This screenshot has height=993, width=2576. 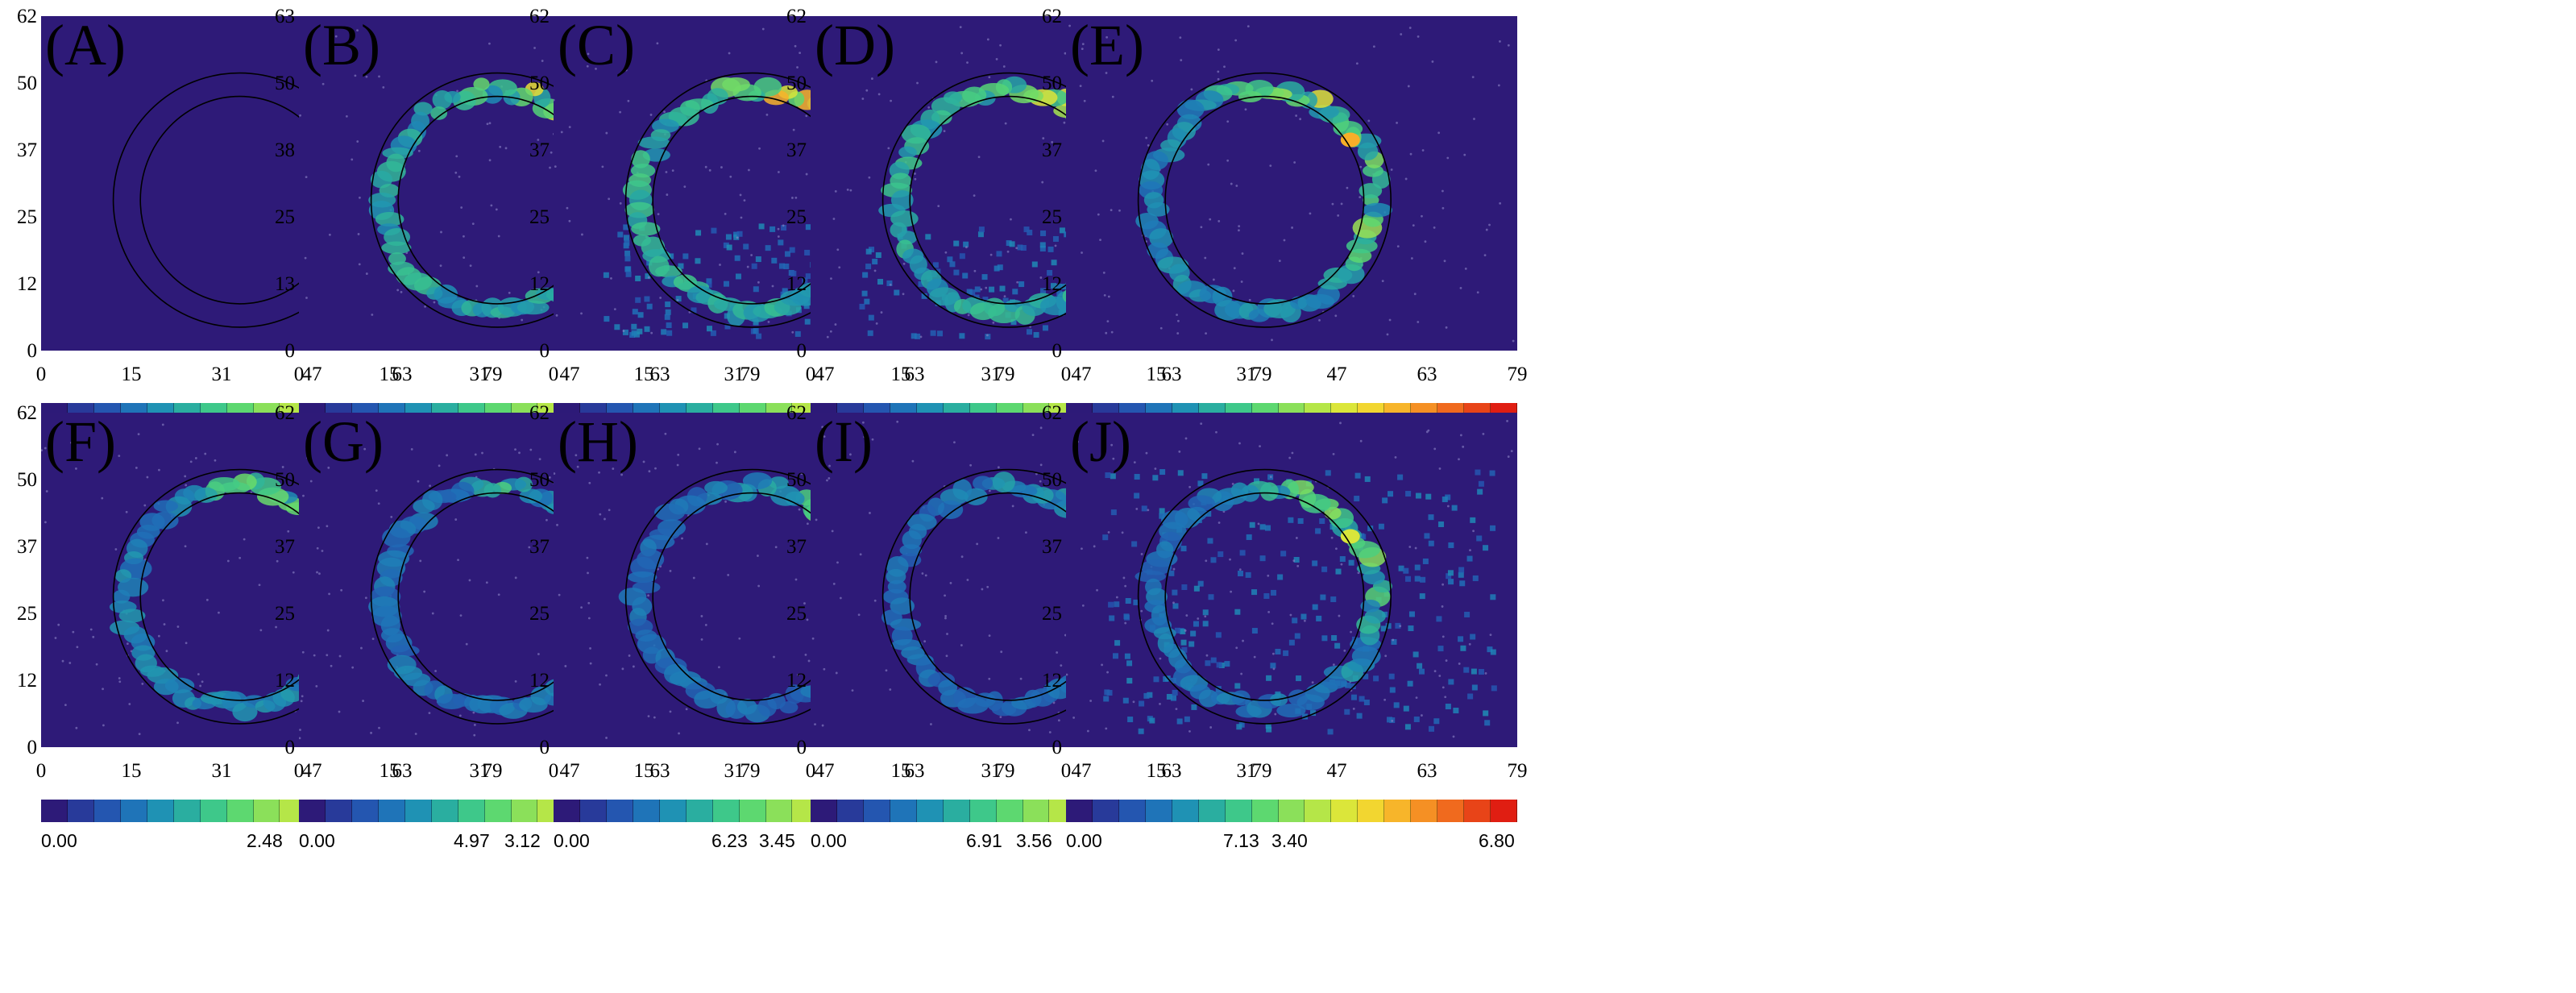 I want to click on panel-j: (J) 0 12 25 37 50 62 0 15 31 47 63 79 0.00 3.40 6.80, so click(x=1286, y=649).